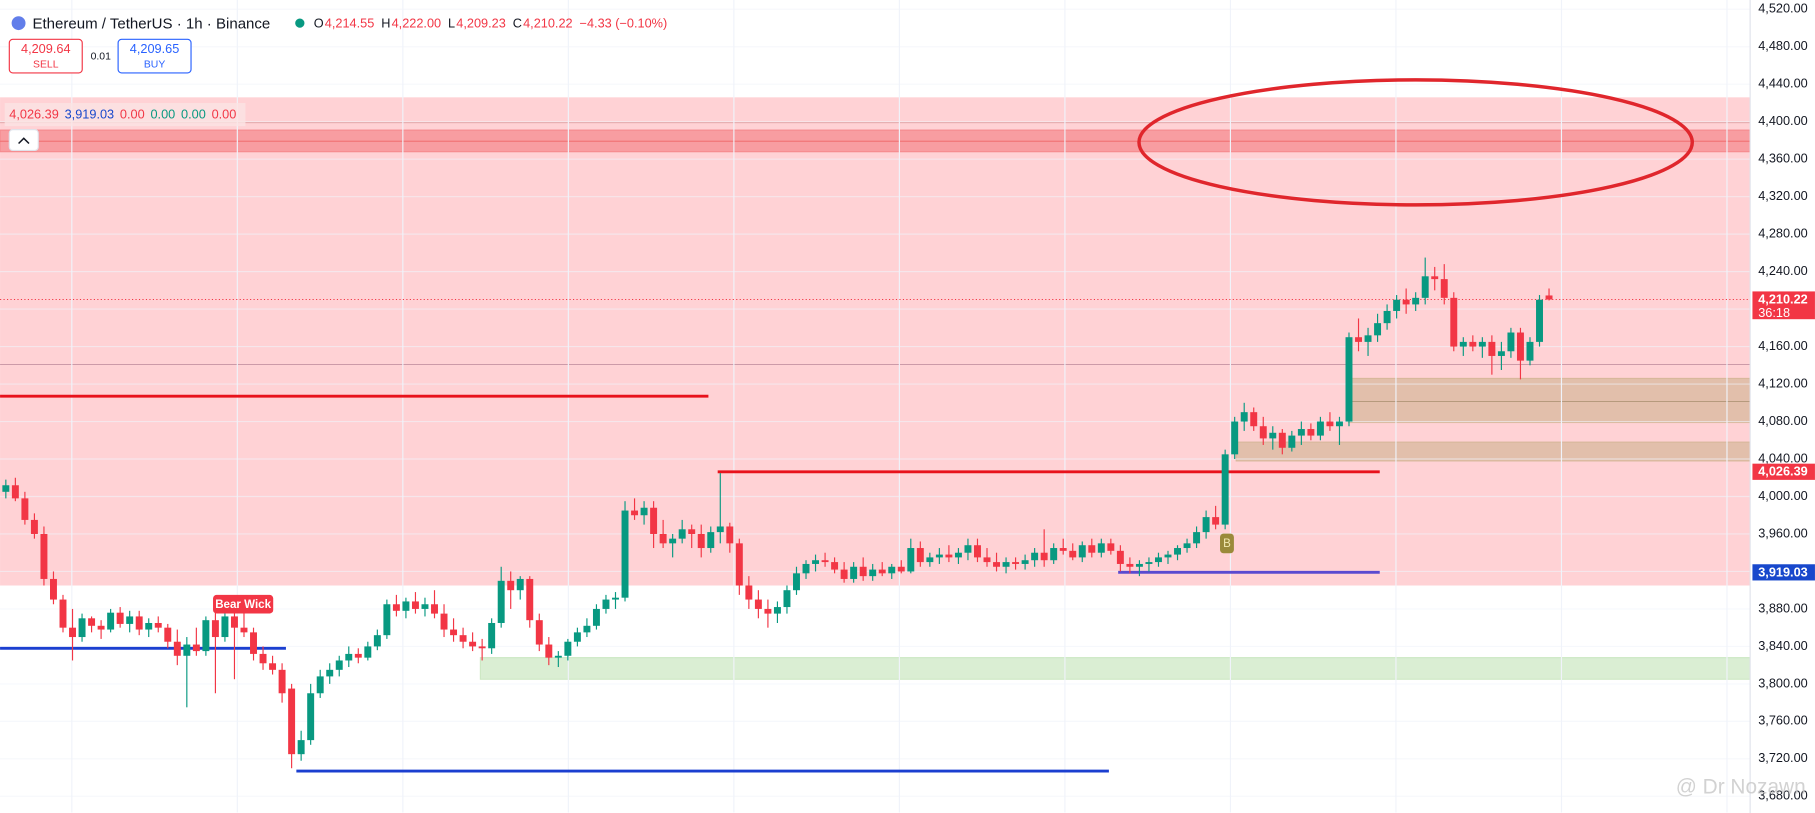  I want to click on collapse-button, so click(23, 140).